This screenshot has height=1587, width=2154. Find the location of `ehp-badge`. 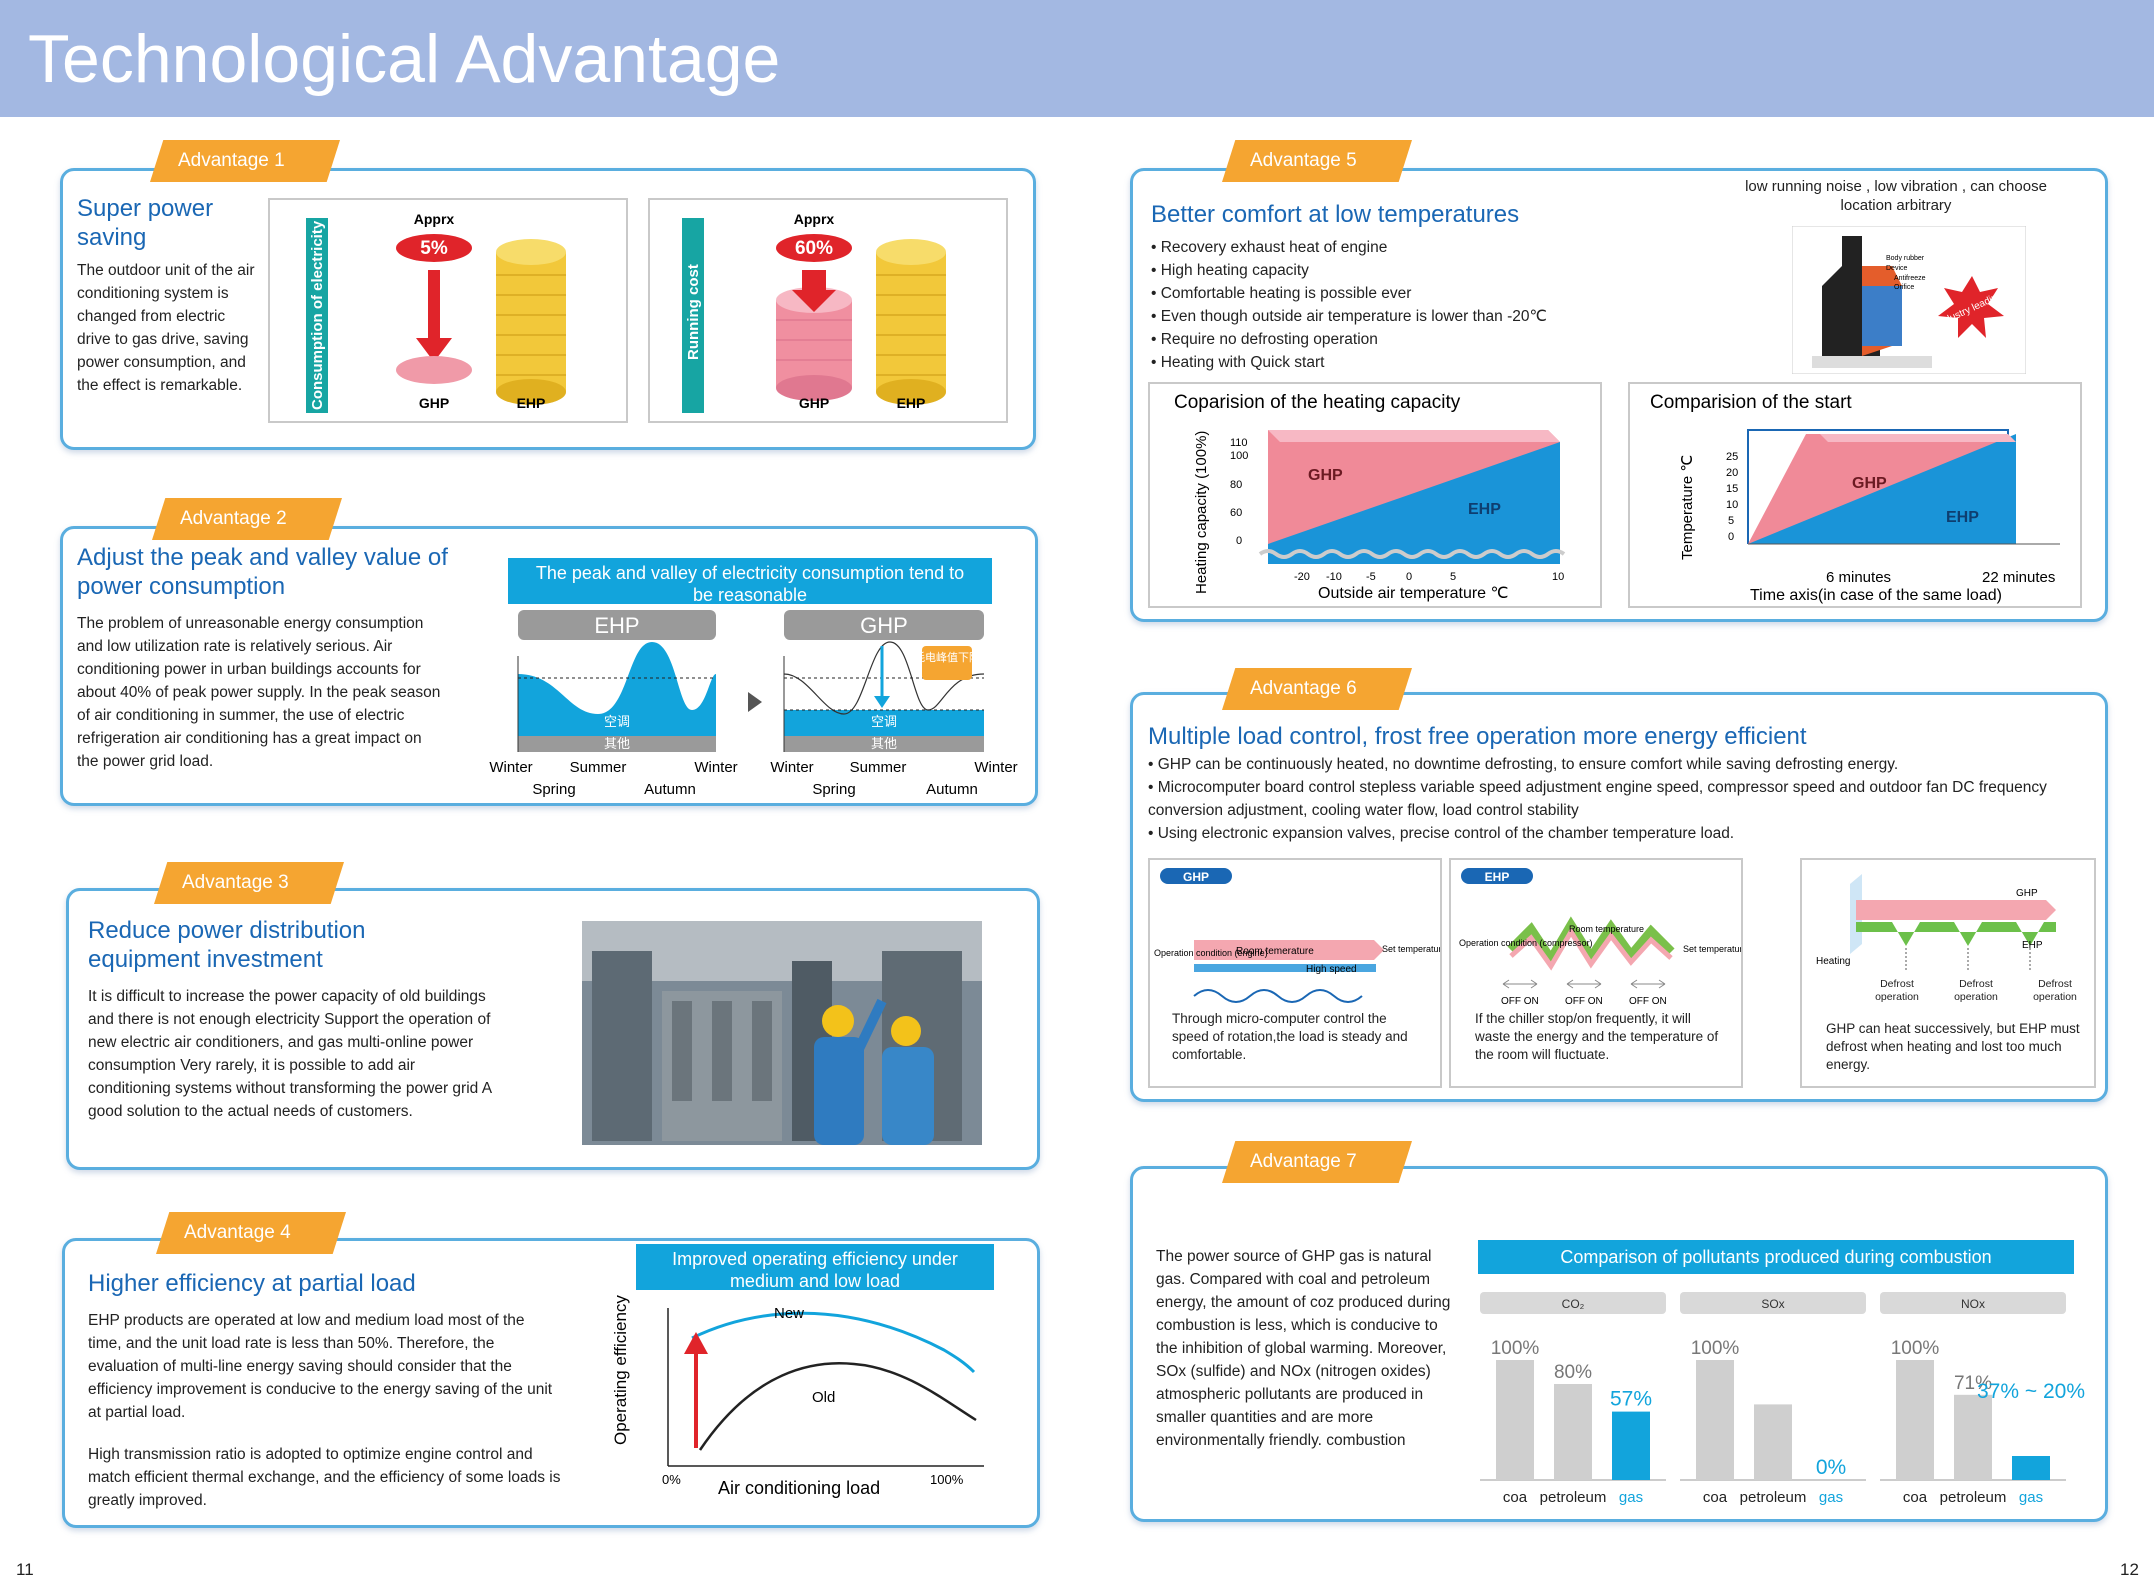

ehp-badge is located at coordinates (1497, 876).